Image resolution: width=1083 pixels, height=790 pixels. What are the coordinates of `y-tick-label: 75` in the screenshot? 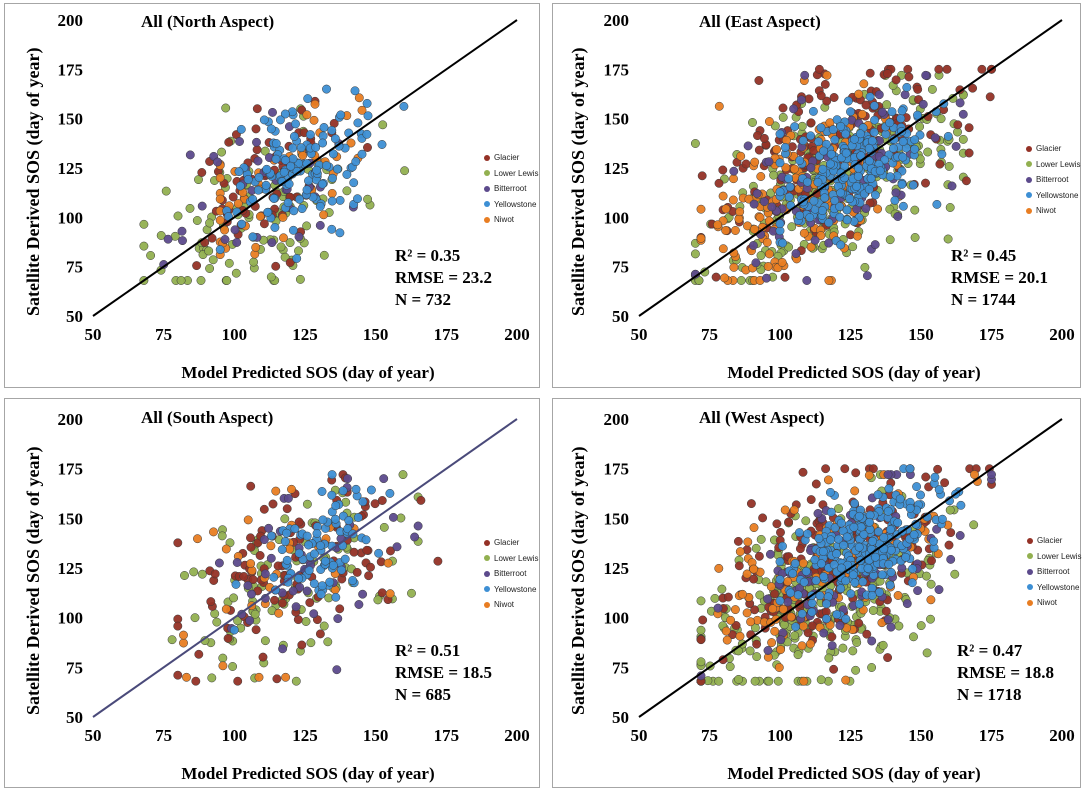 It's located at (620, 267).